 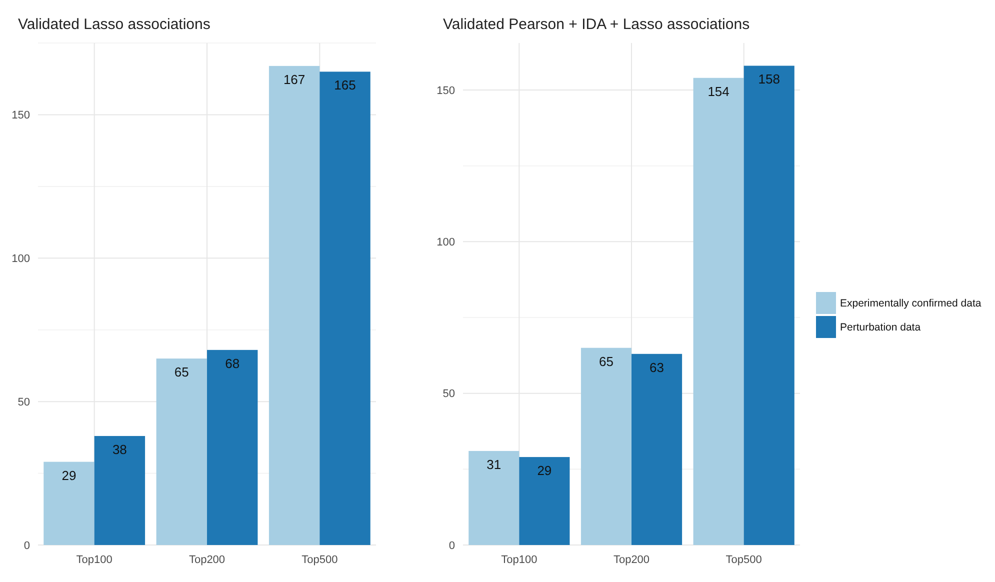 I want to click on data-label: 167, so click(x=294, y=79).